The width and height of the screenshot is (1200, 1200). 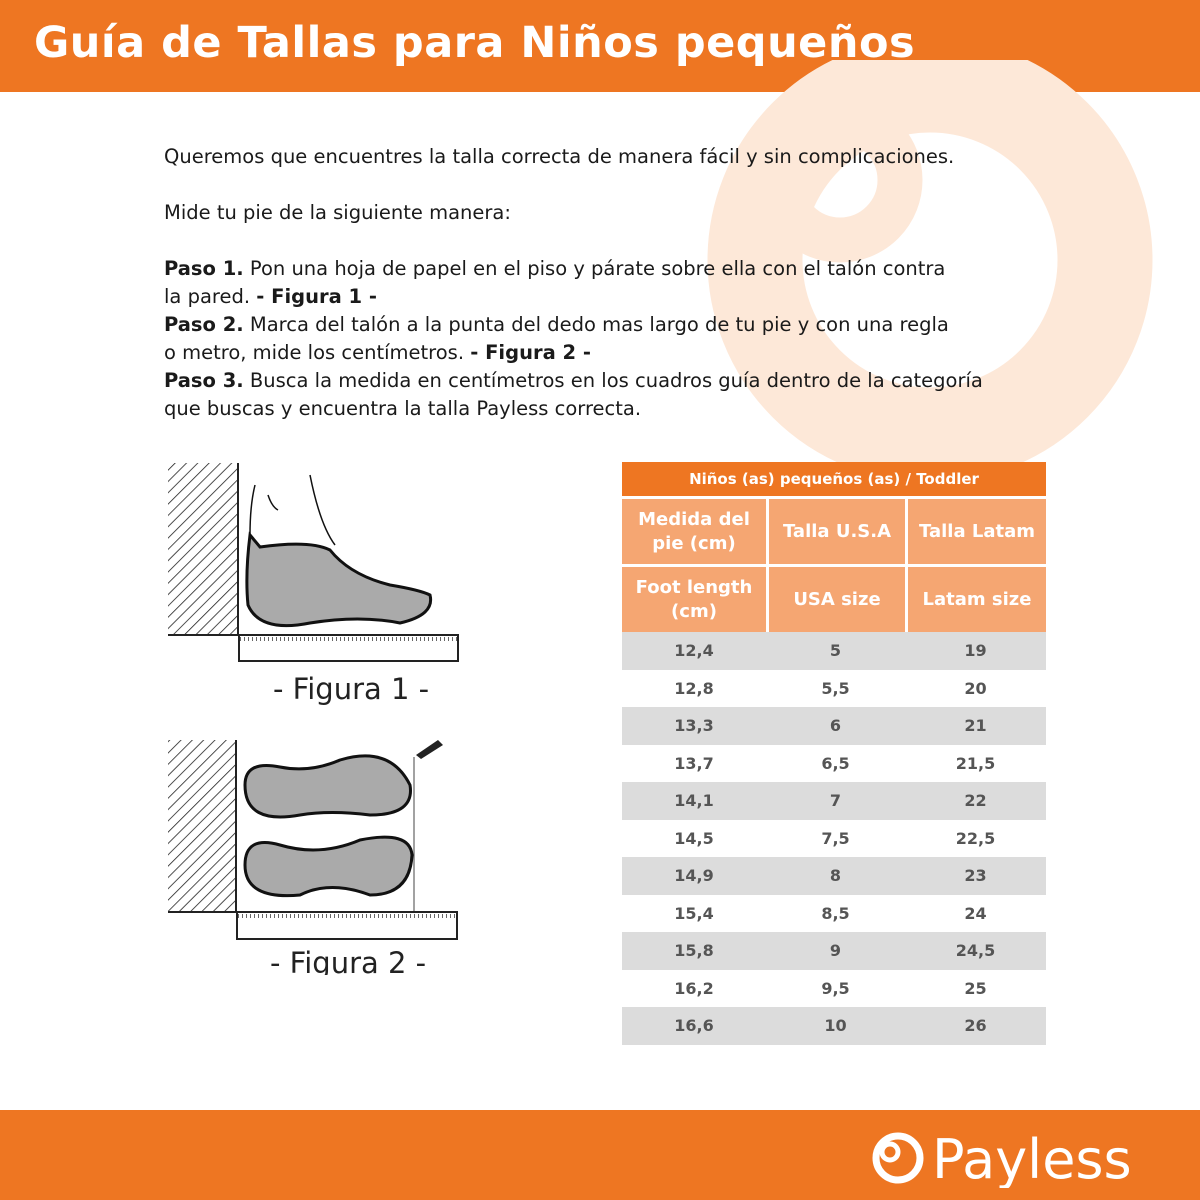 I want to click on table-cell: 8,5, so click(x=835, y=913).